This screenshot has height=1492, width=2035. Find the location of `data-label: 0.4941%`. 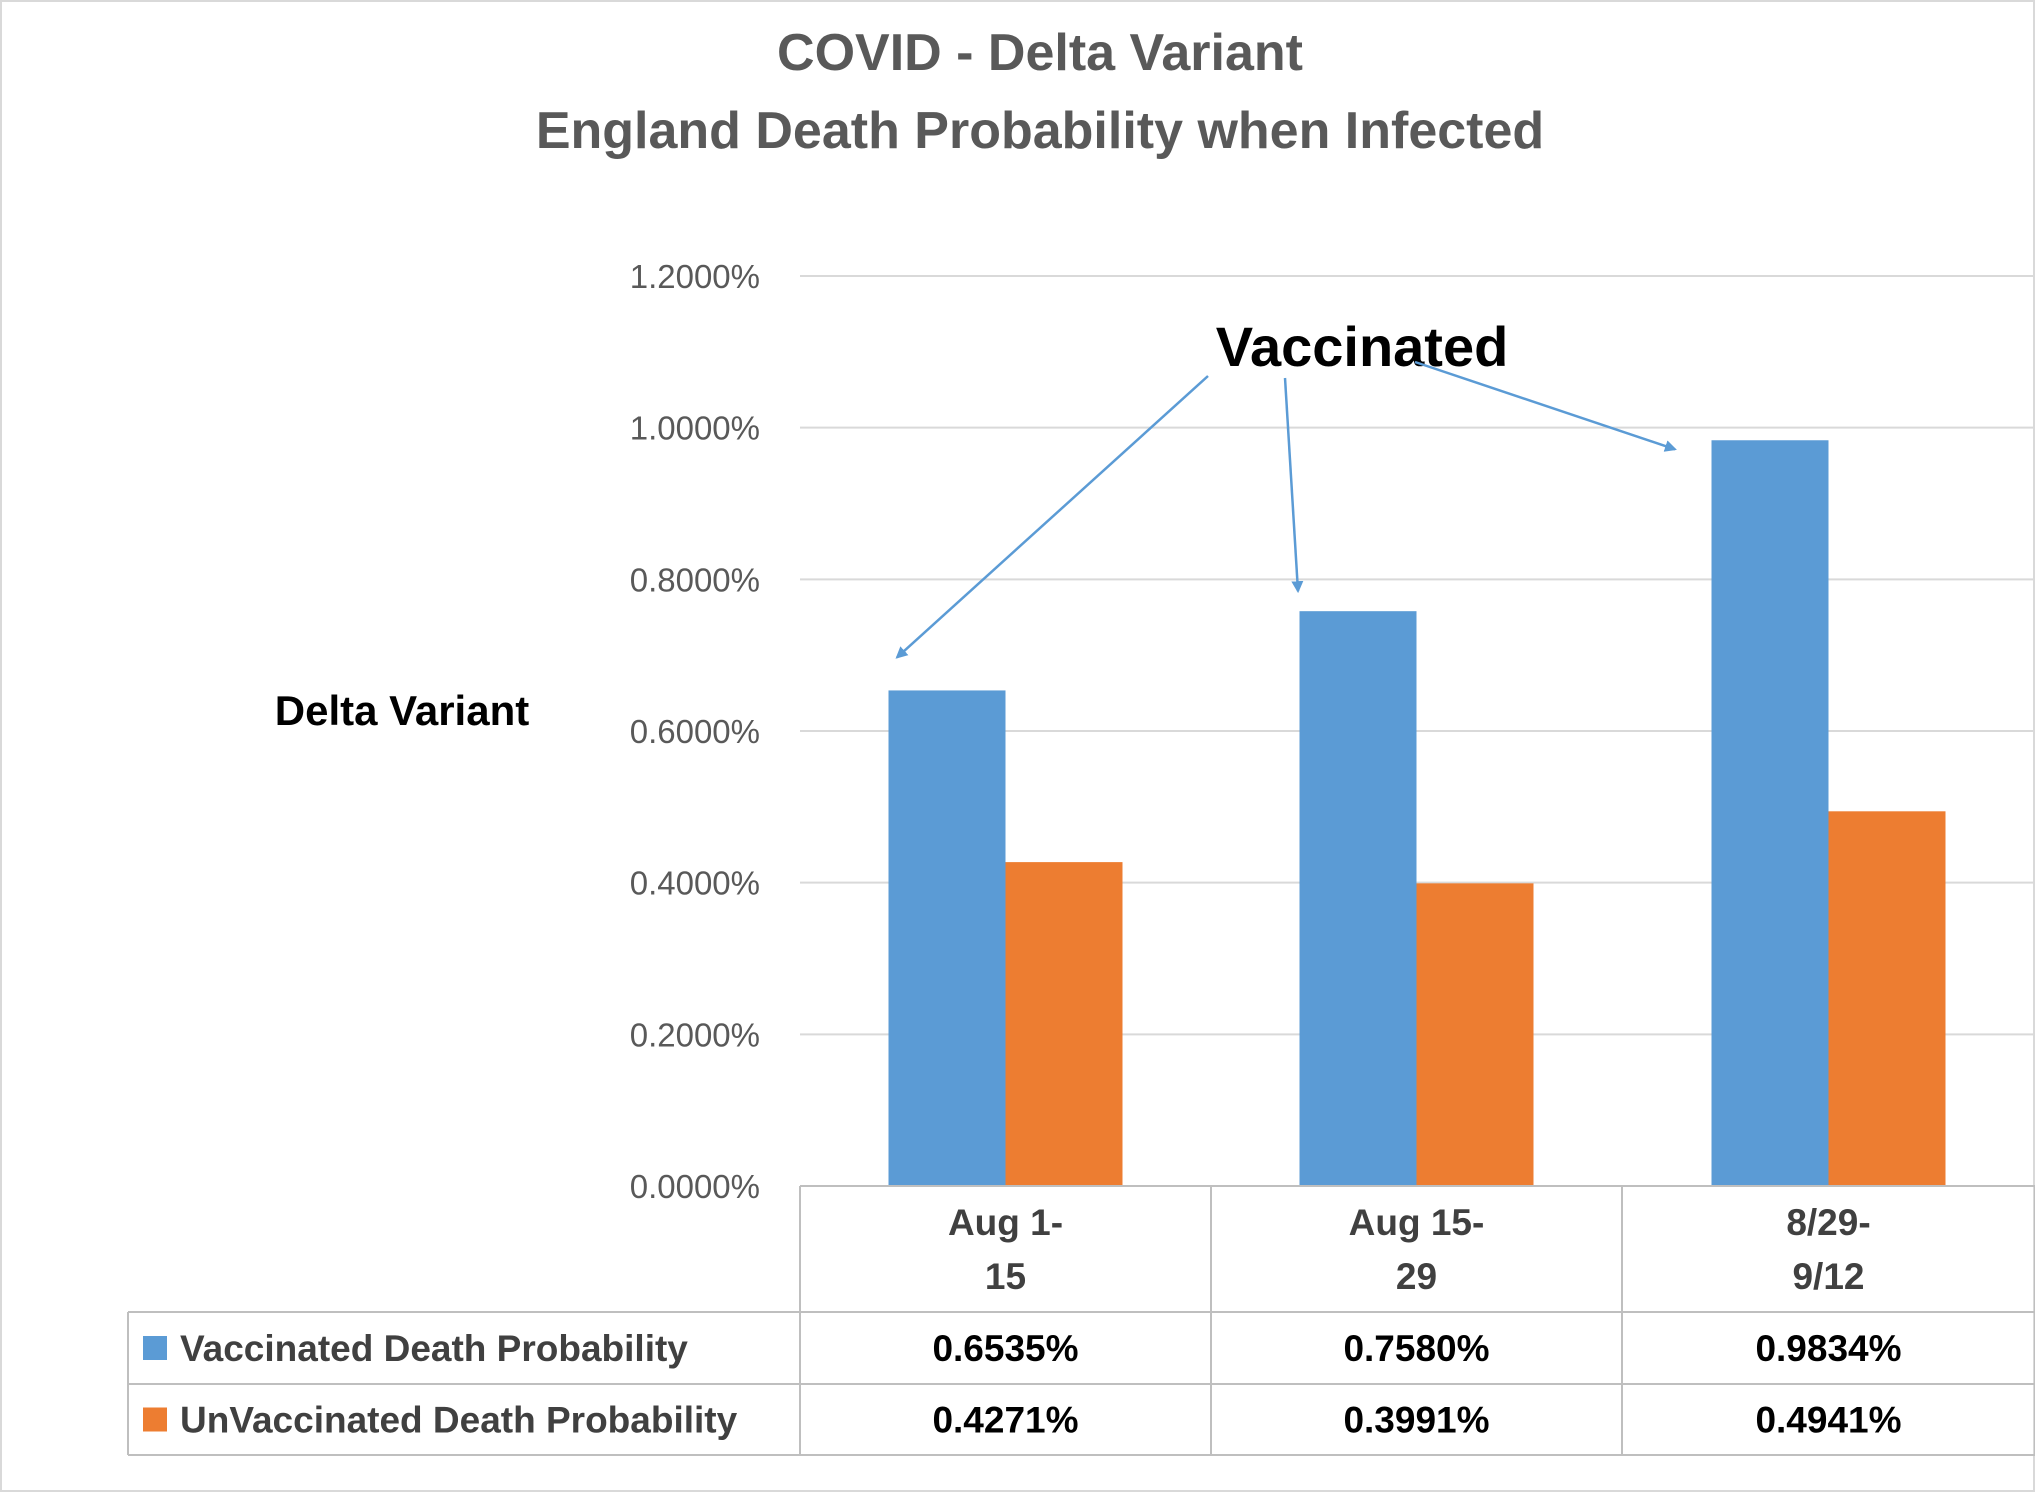

data-label: 0.4941% is located at coordinates (1828, 1420).